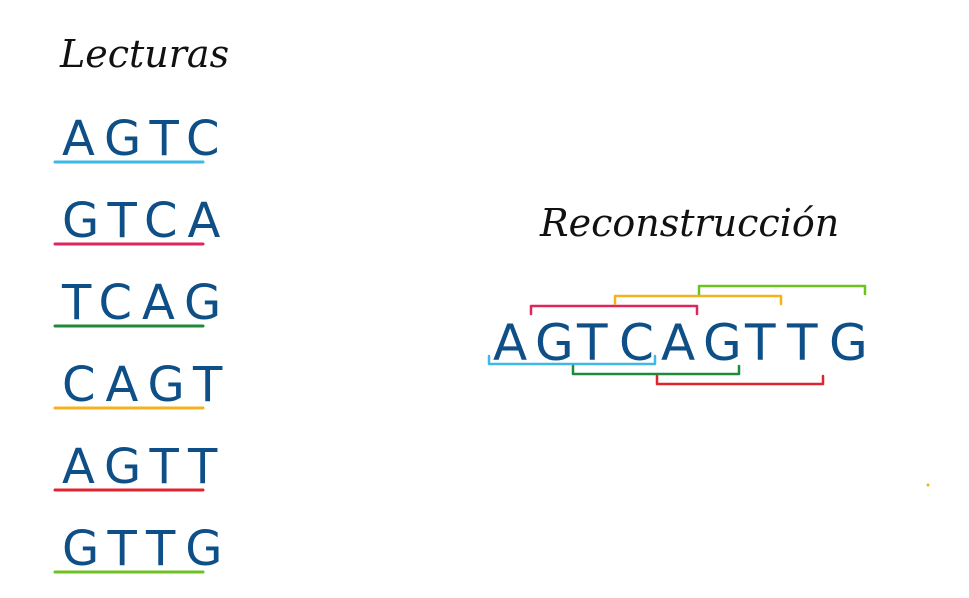 The image size is (969, 598). What do you see at coordinates (636, 343) in the screenshot?
I see `reconstruction-letter: C` at bounding box center [636, 343].